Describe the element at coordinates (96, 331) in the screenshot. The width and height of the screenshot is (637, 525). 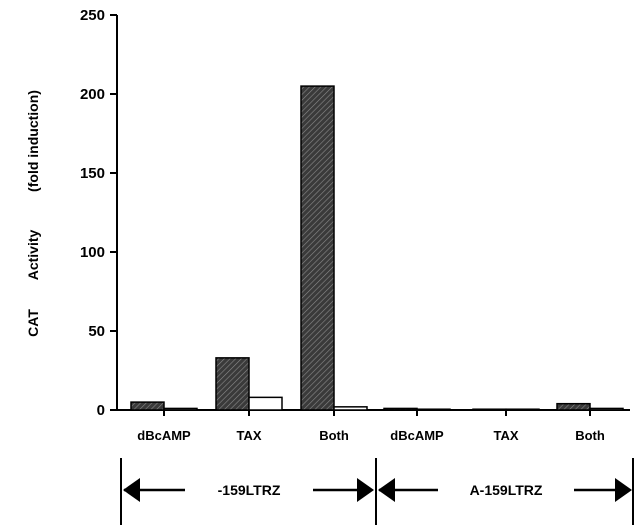
I see `y-tick-label: 50` at that location.